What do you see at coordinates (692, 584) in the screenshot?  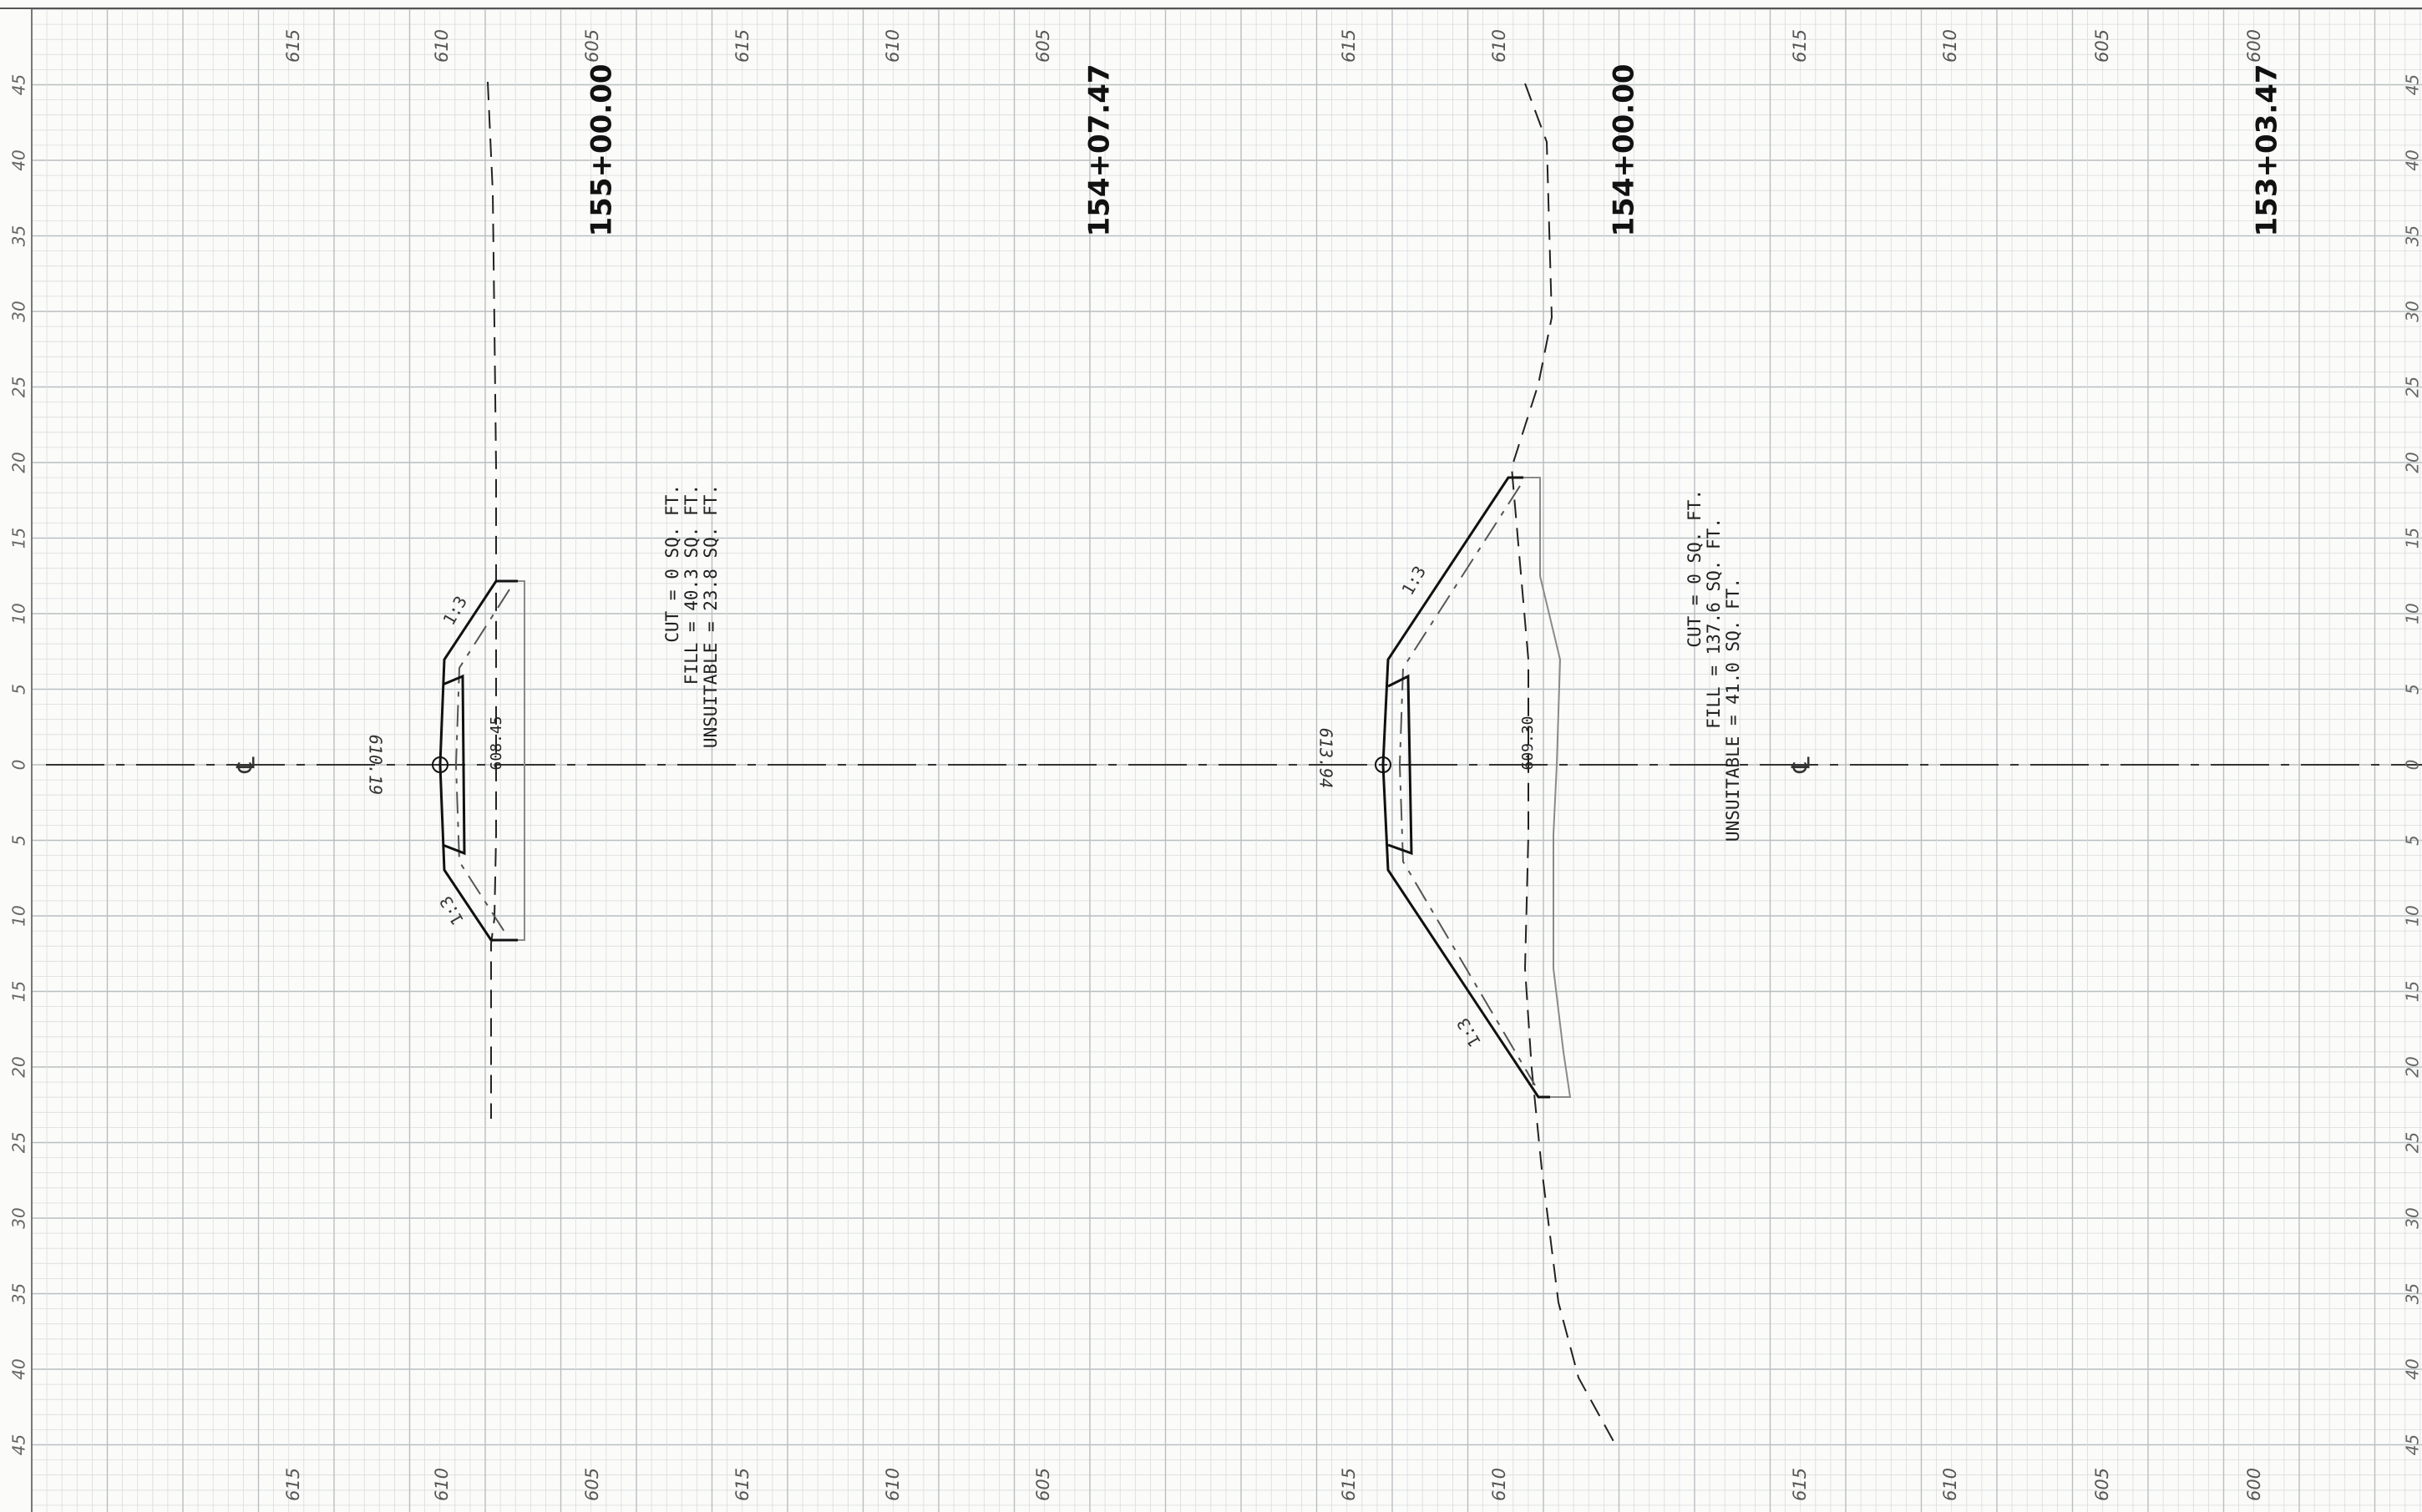 I see `fill-quantity: FILL = 40.3 SQ. FT.` at bounding box center [692, 584].